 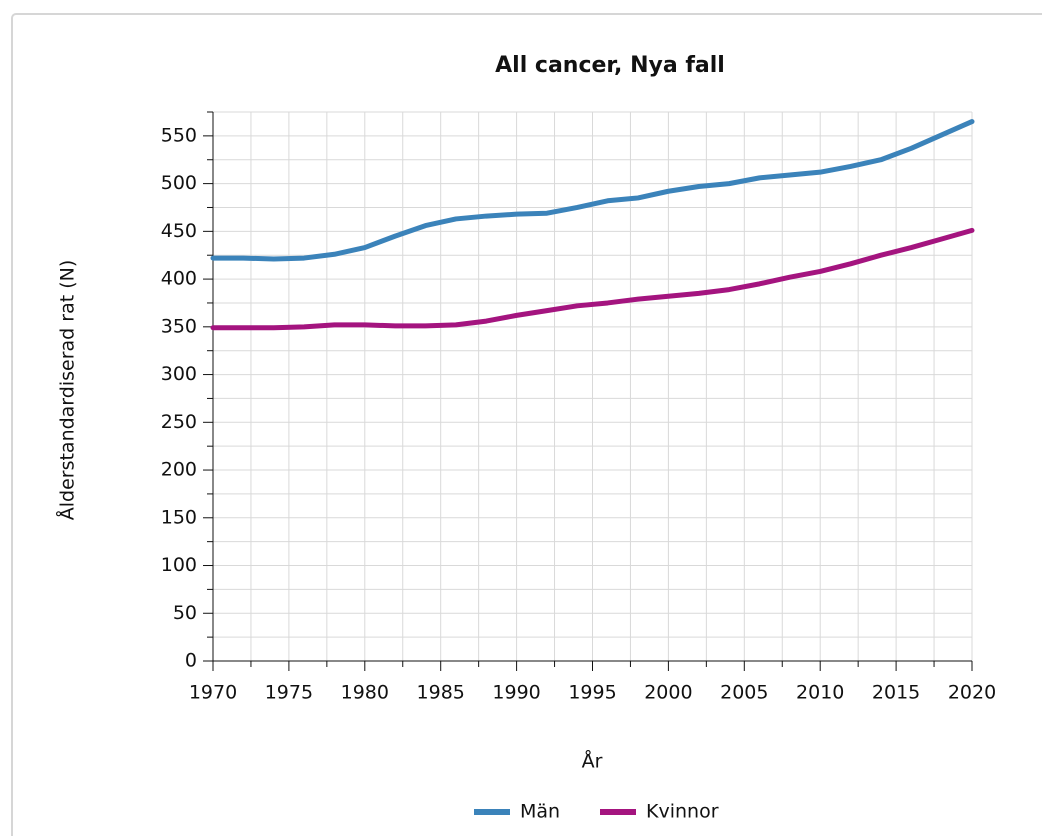 I want to click on x-tick-label: 2020, so click(x=972, y=693).